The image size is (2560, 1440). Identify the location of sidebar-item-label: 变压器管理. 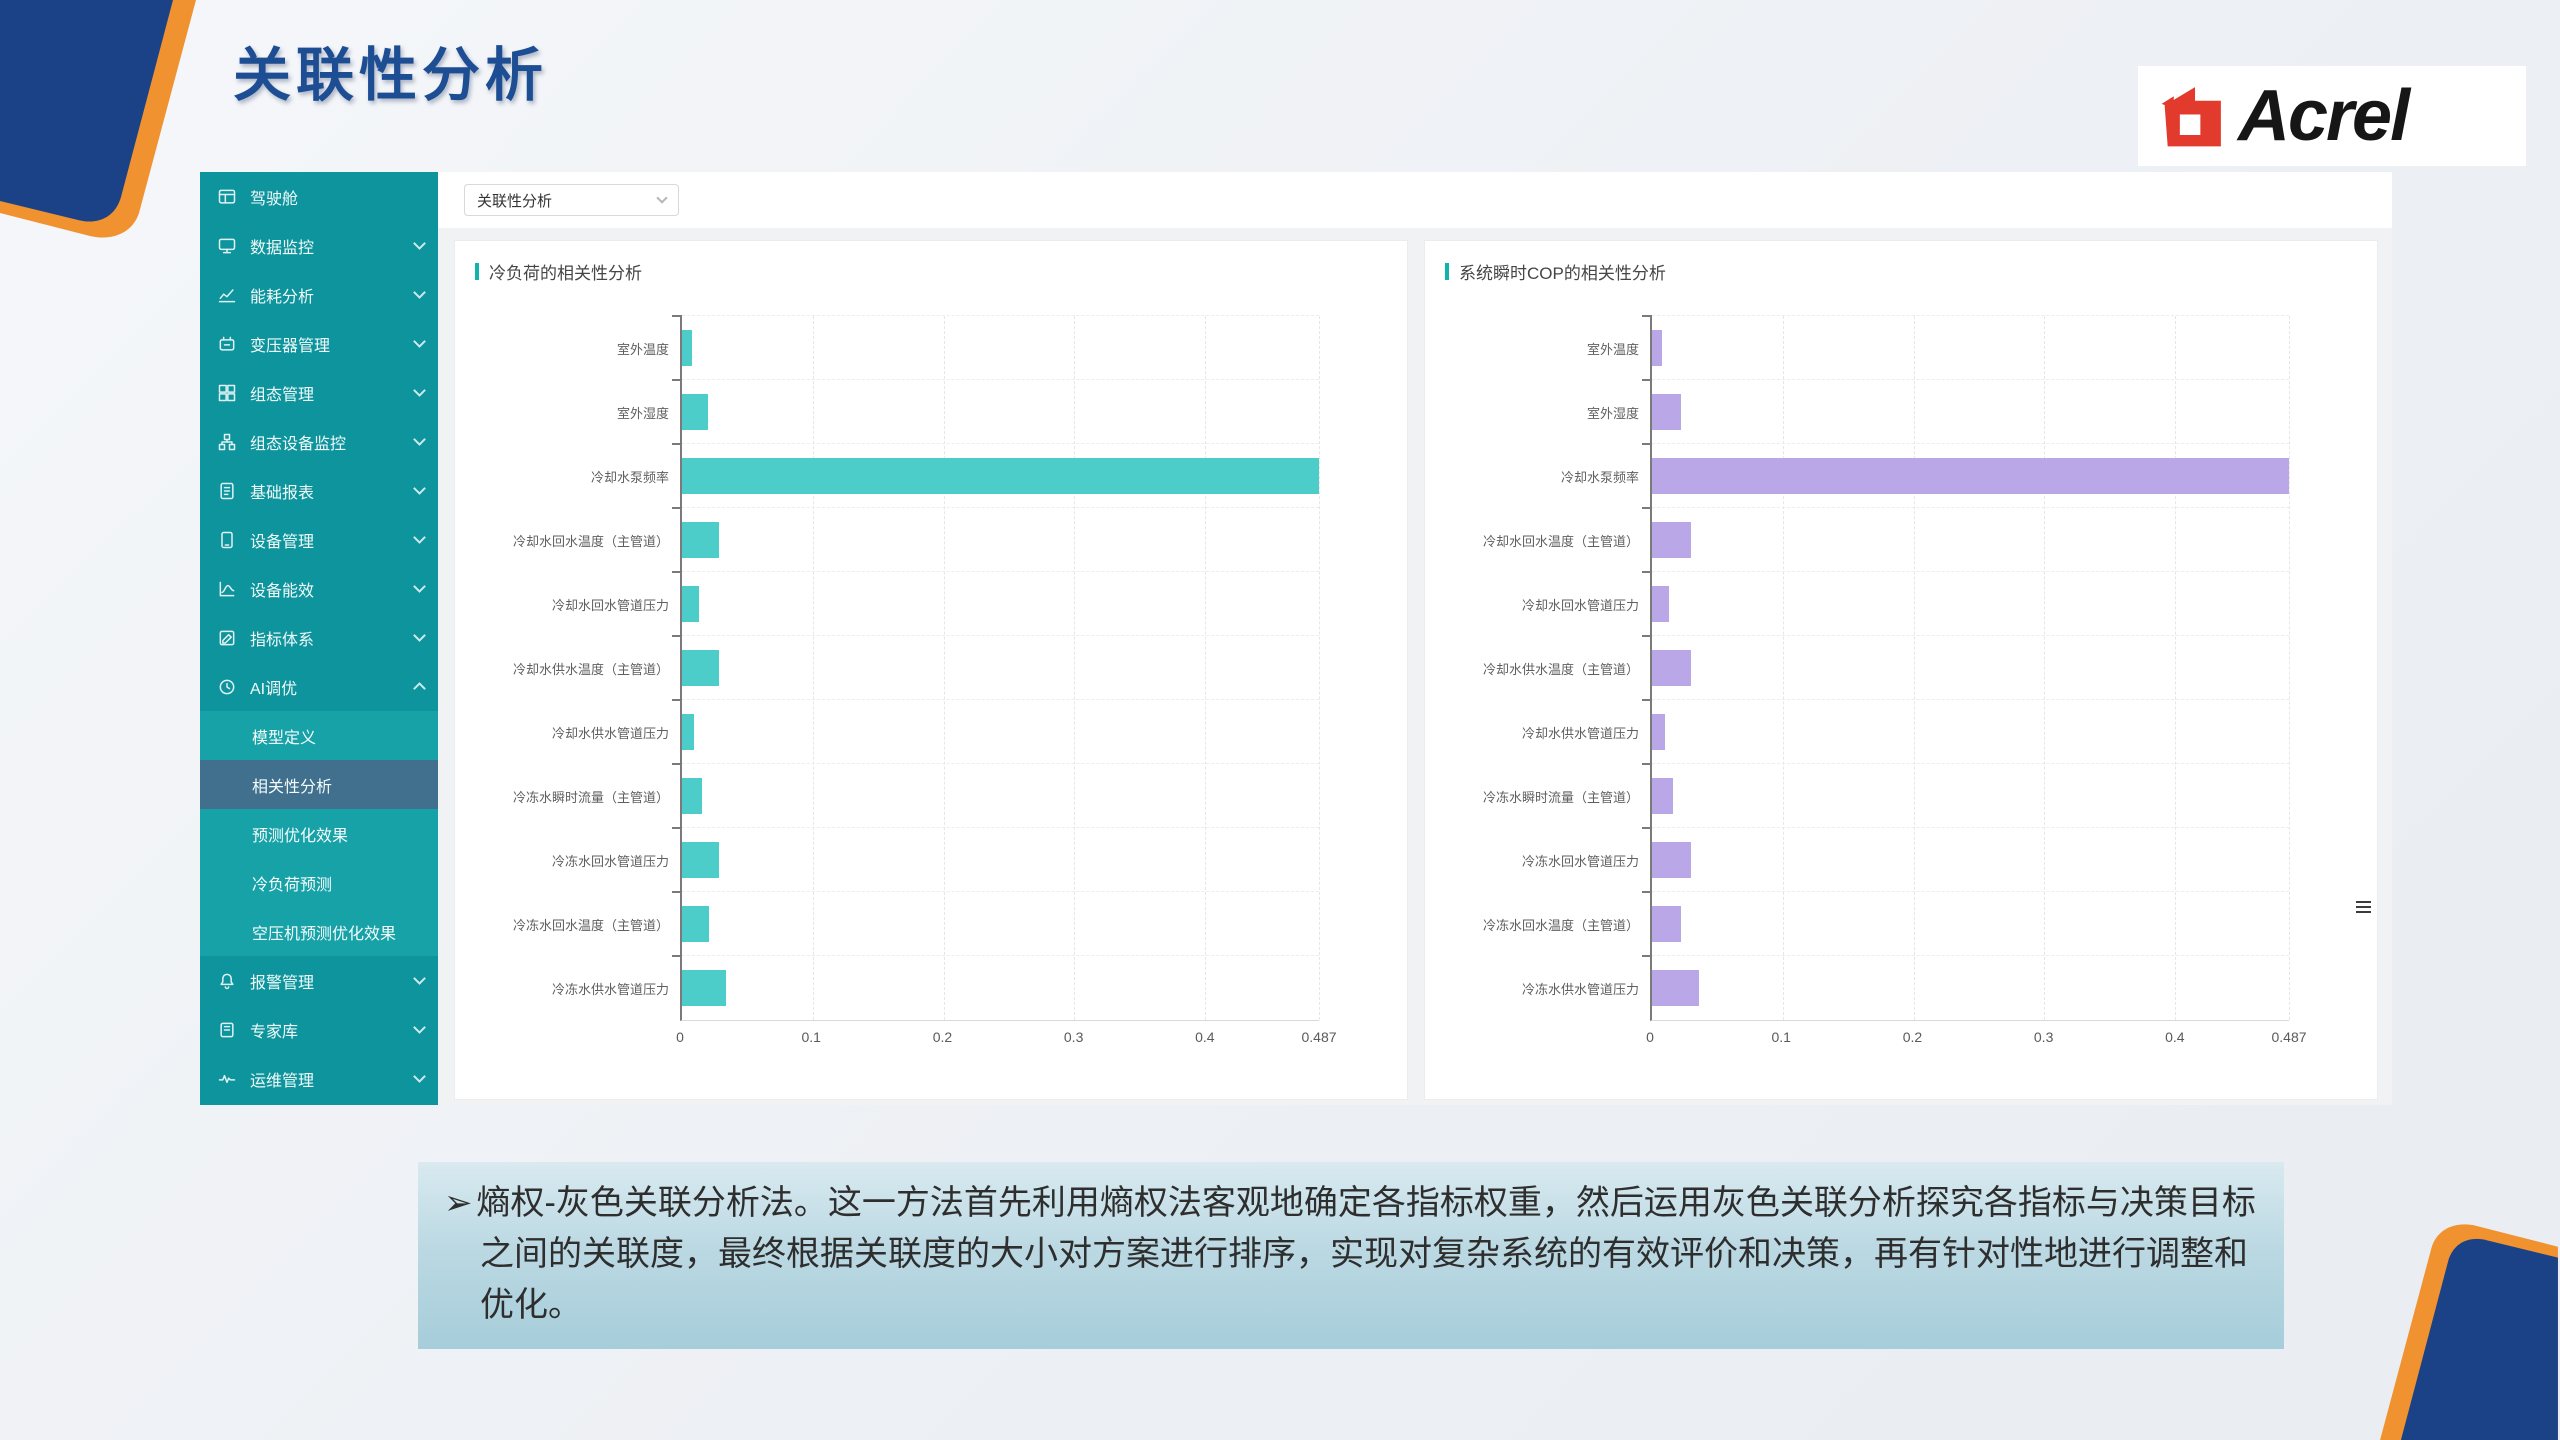
(290, 346).